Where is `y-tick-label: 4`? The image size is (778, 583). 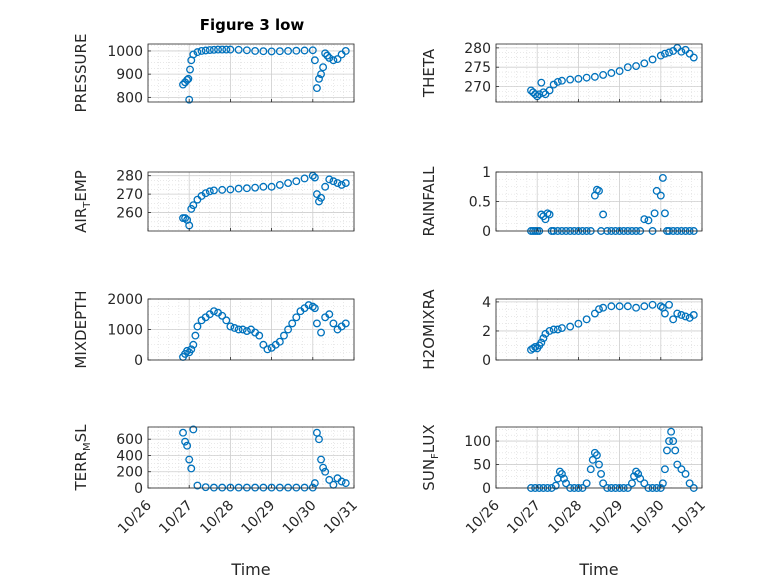 y-tick-label: 4 is located at coordinates (486, 303).